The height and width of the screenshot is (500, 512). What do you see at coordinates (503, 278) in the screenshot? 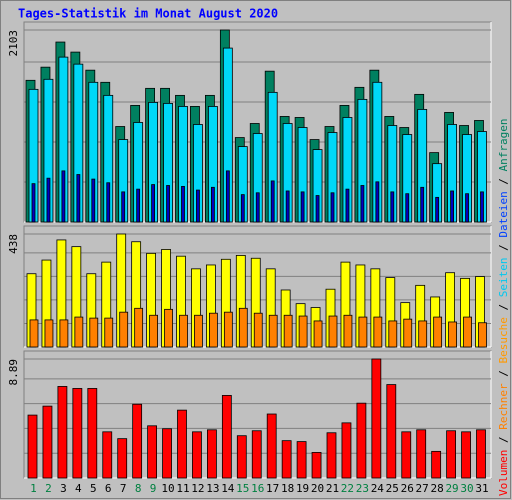
I see `legend-entry: Seiten` at bounding box center [503, 278].